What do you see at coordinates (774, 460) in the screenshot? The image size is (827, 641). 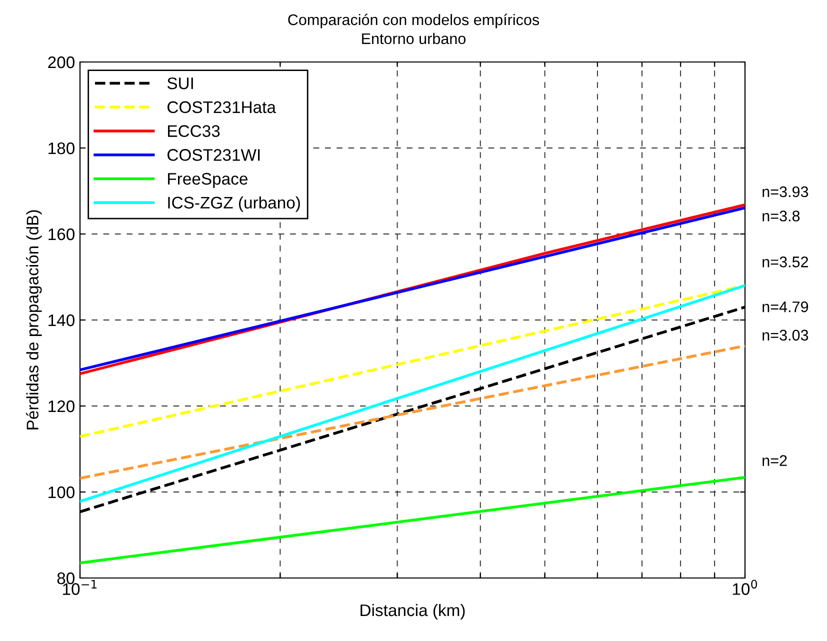 I see `text: n=2` at bounding box center [774, 460].